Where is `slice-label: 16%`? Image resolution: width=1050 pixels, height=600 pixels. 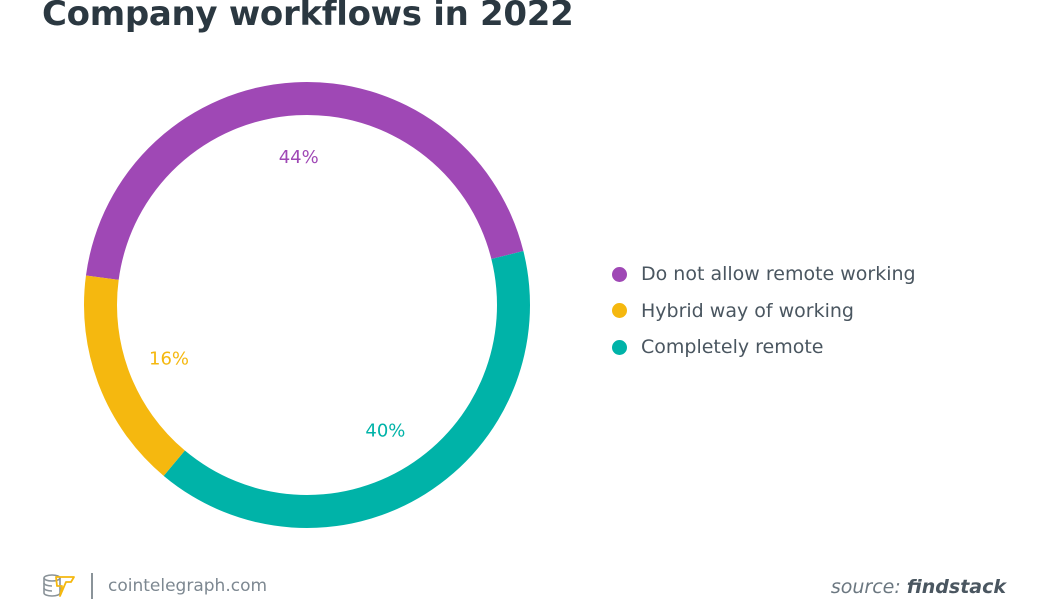
slice-label: 16% is located at coordinates (169, 359).